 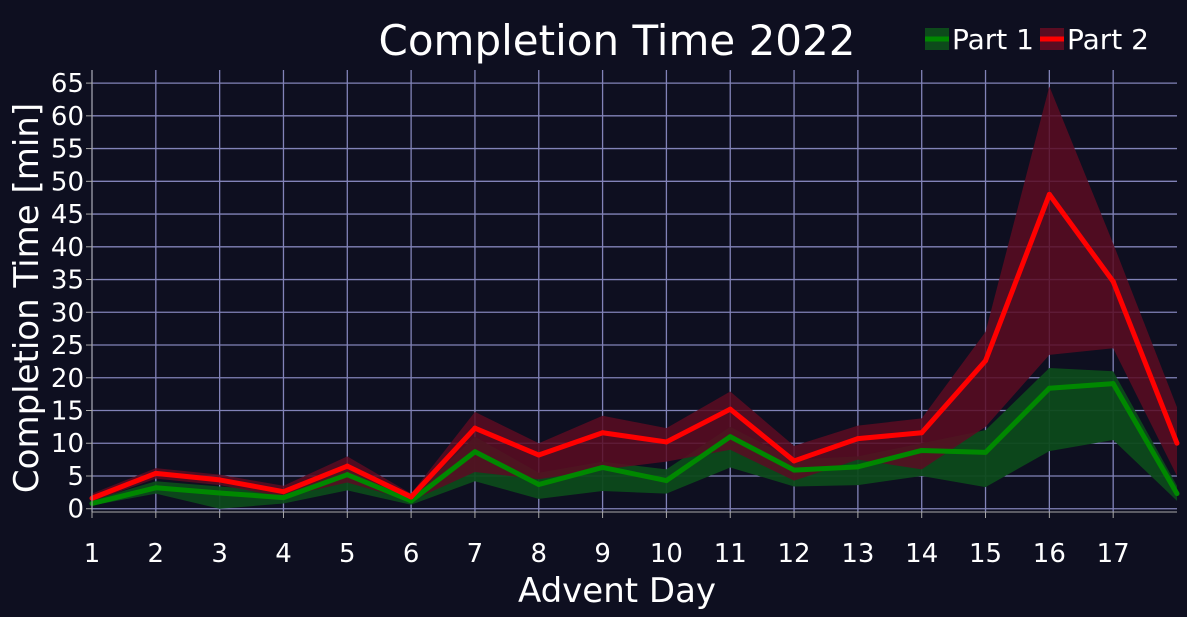 What do you see at coordinates (67, 84) in the screenshot?
I see `y-tick-label: 65` at bounding box center [67, 84].